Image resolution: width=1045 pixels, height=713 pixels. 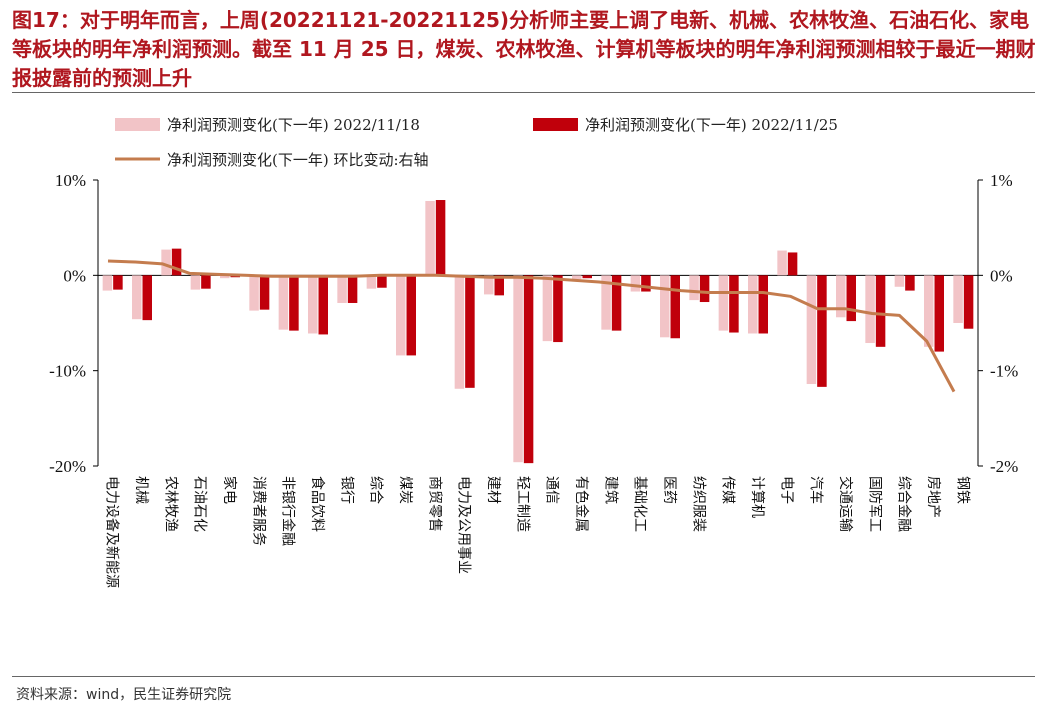 I want to click on legend-label-1: 净利润预测变化(下一年) 2022/11/18, so click(x=293, y=125).